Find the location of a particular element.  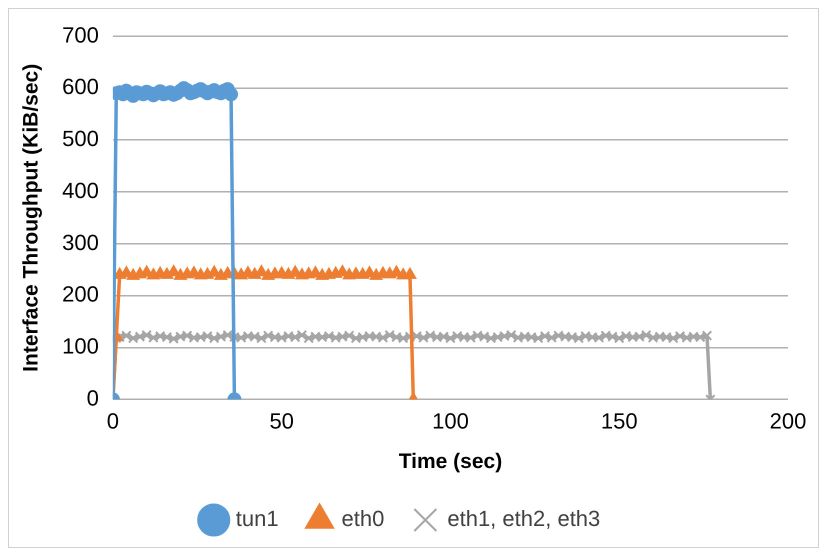

x-tick-label: 200 is located at coordinates (788, 421).